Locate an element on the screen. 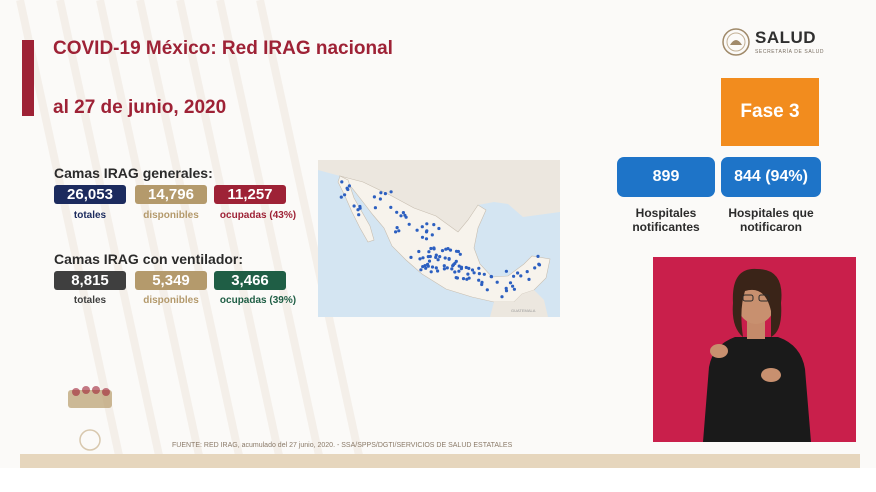  ventilador-disponibles-value: 5,349 is located at coordinates (171, 280).